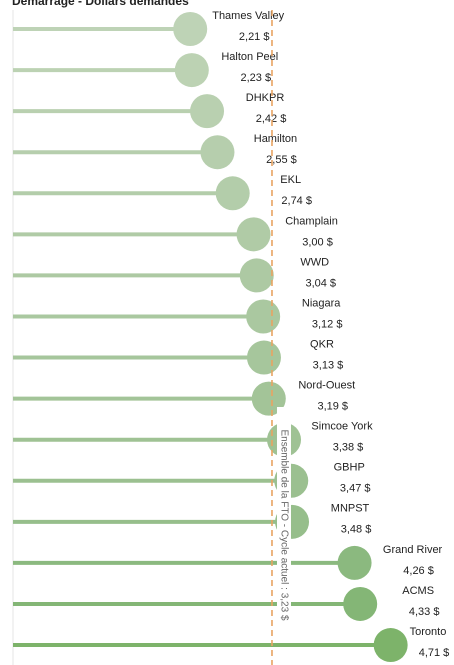 This screenshot has height=665, width=454. What do you see at coordinates (350, 509) in the screenshot?
I see `category-label: MNPST` at bounding box center [350, 509].